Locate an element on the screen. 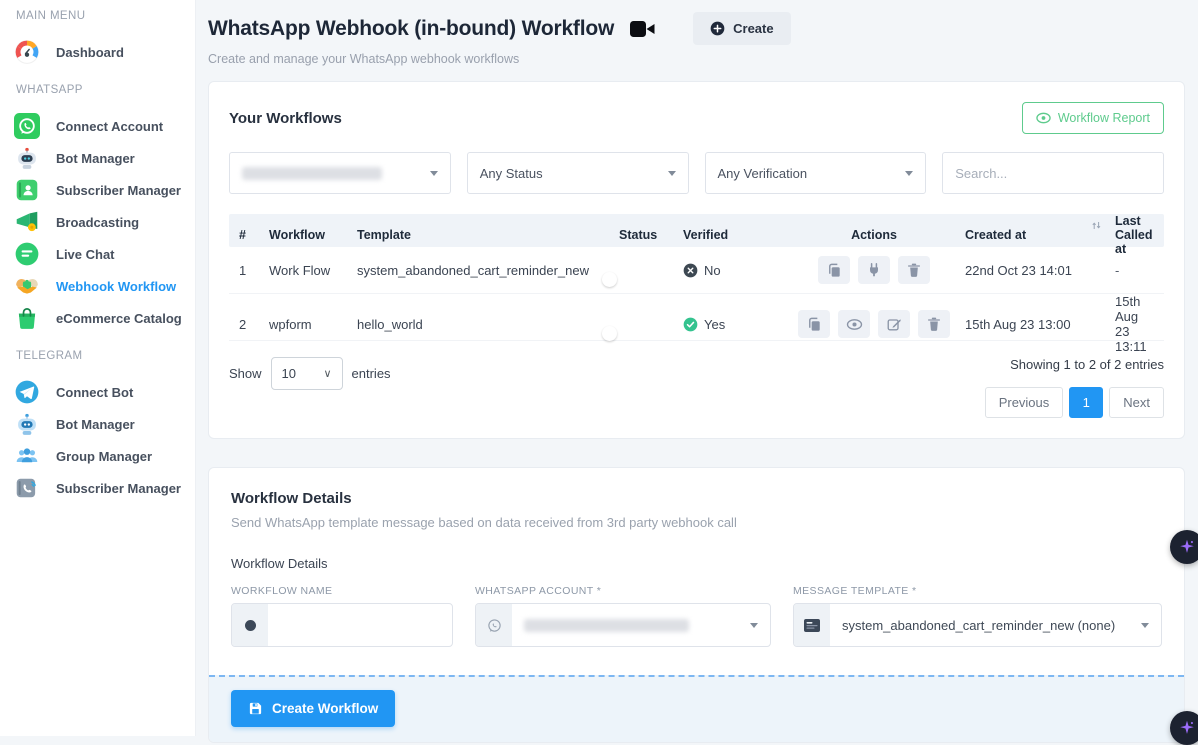 The image size is (1198, 745). message-template-label: MESSAGE TEMPLATE * is located at coordinates (855, 591).